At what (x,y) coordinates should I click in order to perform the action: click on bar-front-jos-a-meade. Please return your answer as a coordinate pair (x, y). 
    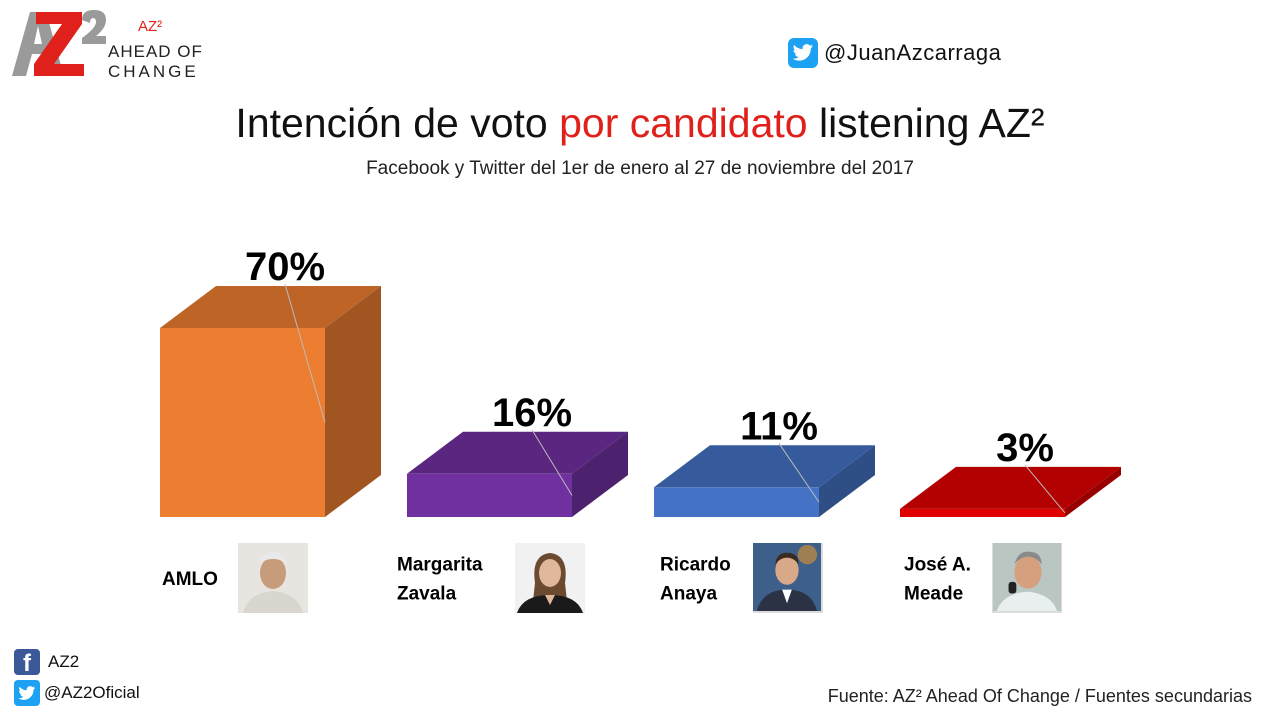
    Looking at the image, I should click on (982, 512).